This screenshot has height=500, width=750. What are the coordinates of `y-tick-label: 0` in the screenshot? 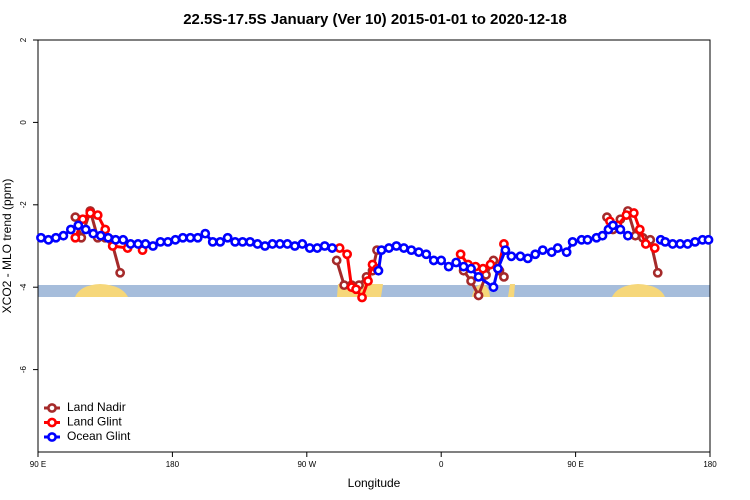 It's located at (23, 122).